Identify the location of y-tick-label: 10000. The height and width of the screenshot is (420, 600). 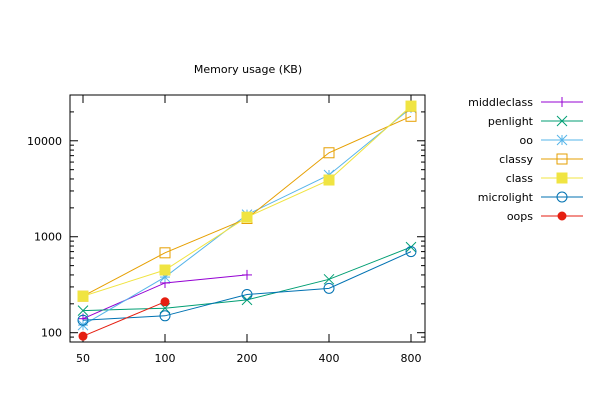
(44, 141).